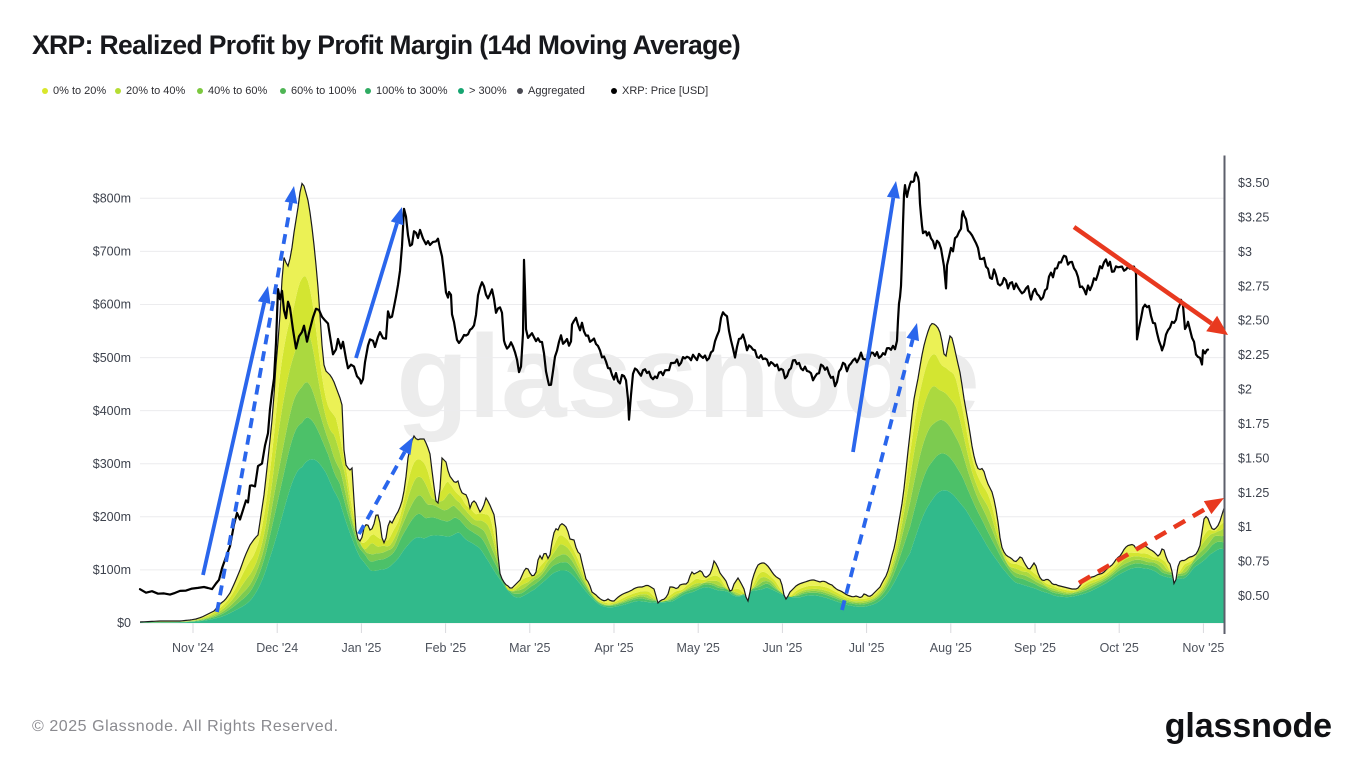 The image size is (1365, 768). Describe the element at coordinates (112, 199) in the screenshot. I see `svg-text: $800m` at that location.